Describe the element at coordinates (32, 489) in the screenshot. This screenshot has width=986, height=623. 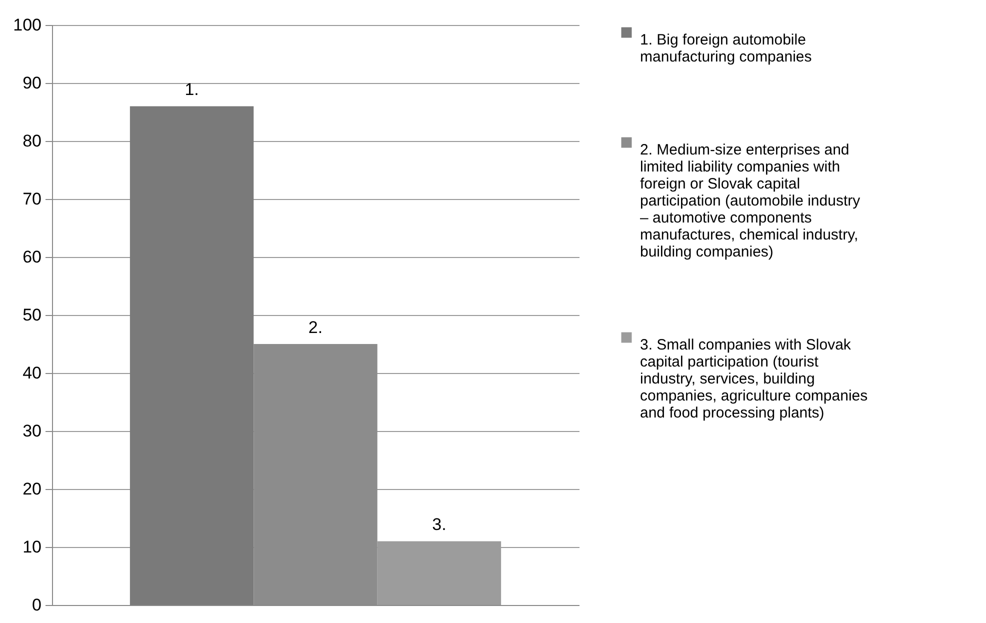
I see `y-tick-label: 20` at that location.